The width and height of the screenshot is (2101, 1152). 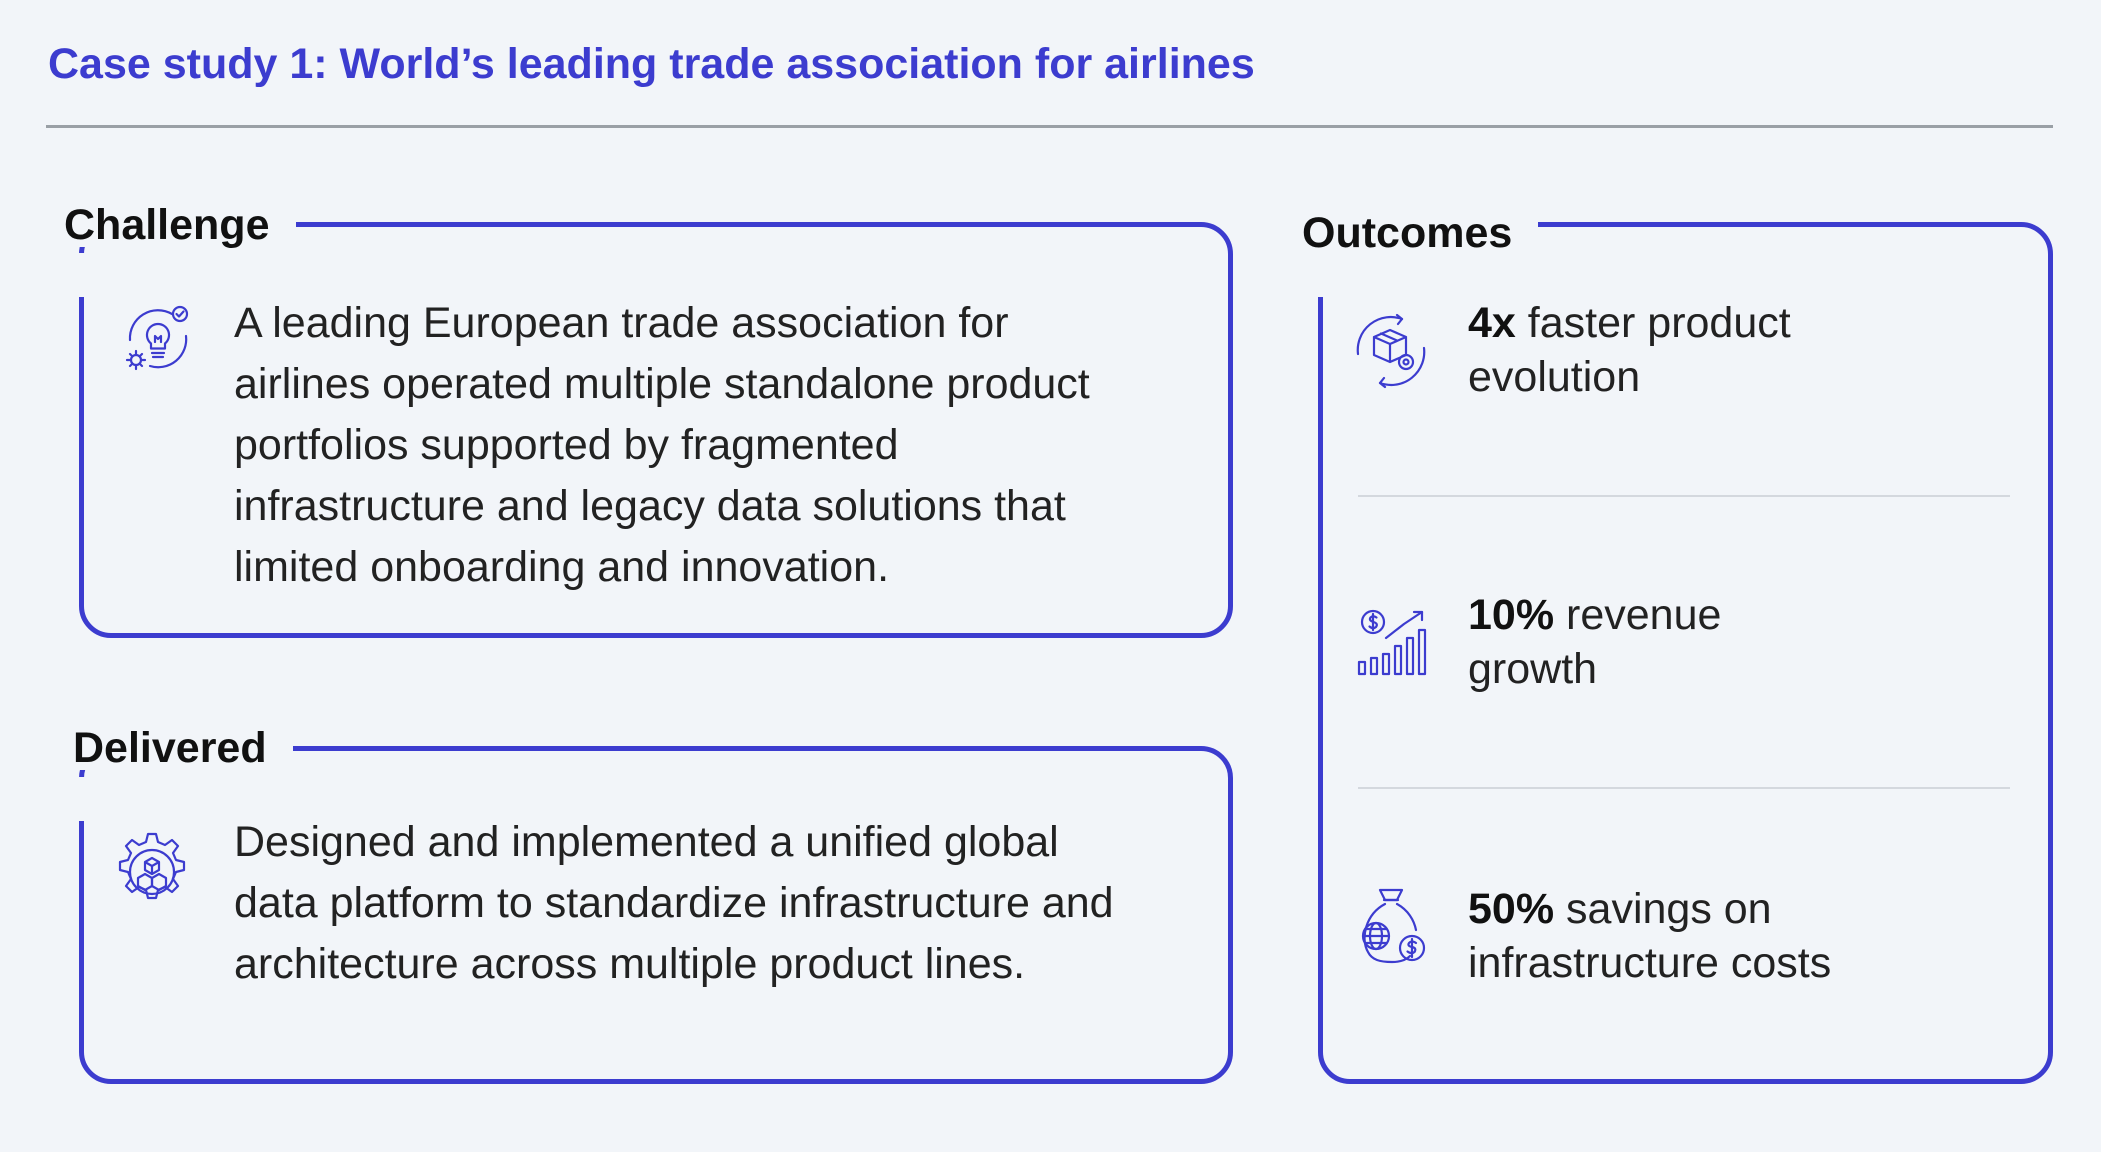 What do you see at coordinates (1049, 126) in the screenshot?
I see `title-divider` at bounding box center [1049, 126].